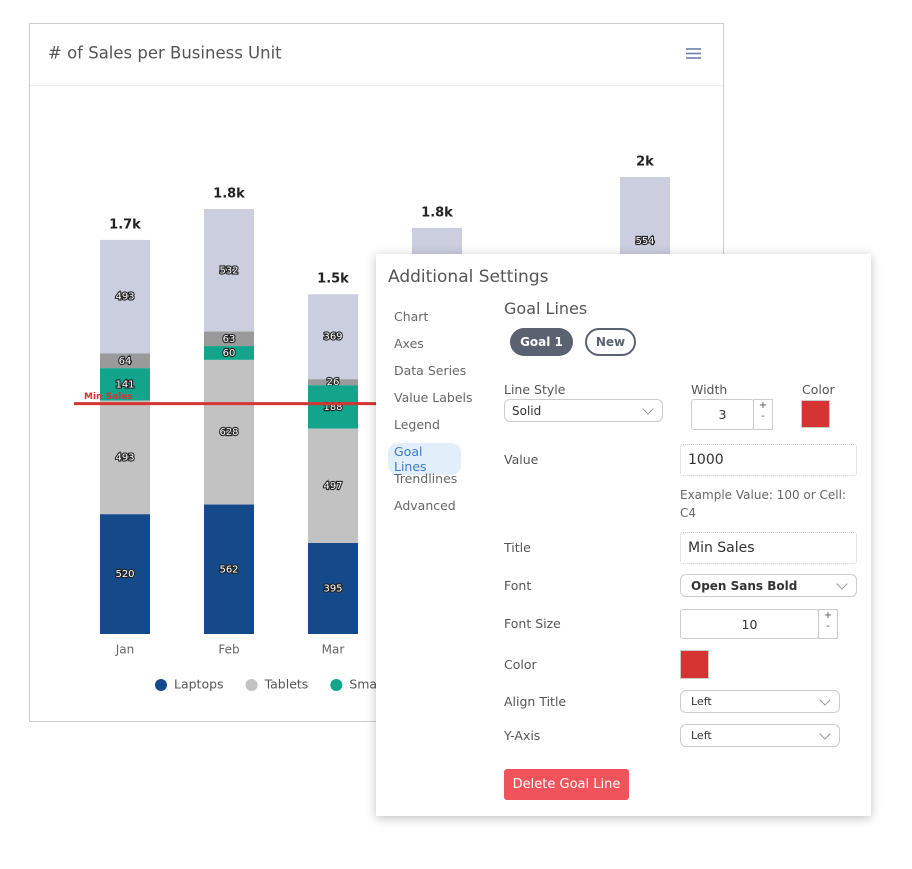 This screenshot has width=912, height=869. Describe the element at coordinates (286, 684) in the screenshot. I see `legend-label: Tablets` at that location.